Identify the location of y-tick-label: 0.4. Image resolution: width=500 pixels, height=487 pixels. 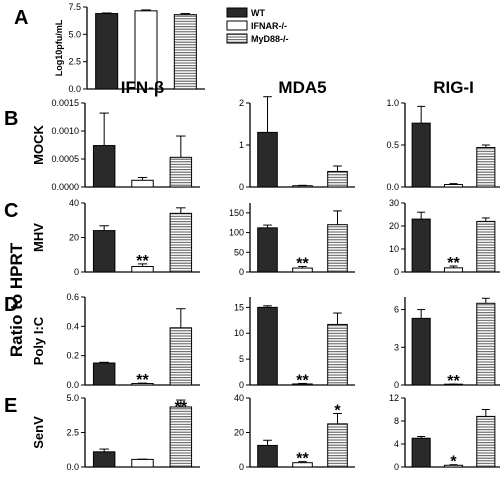
(72, 326).